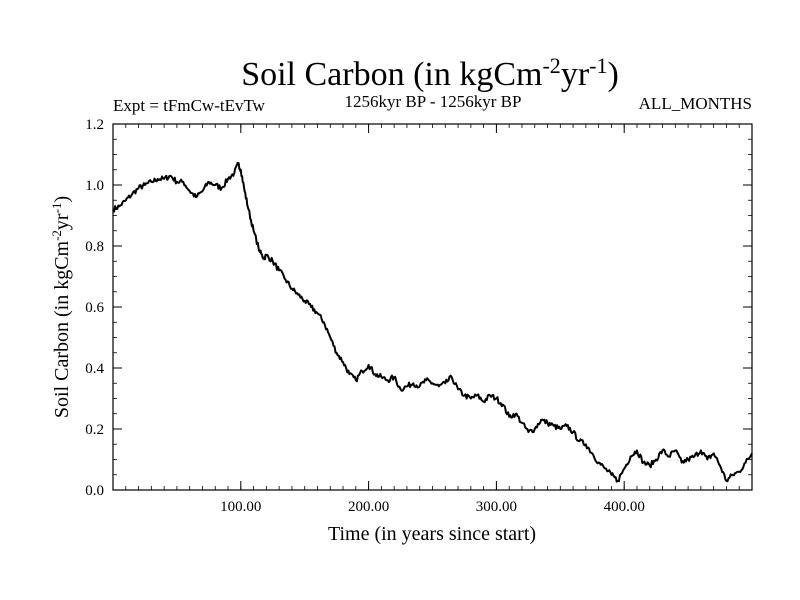 The height and width of the screenshot is (600, 800). Describe the element at coordinates (496, 507) in the screenshot. I see `x-tick-label: 300.00` at that location.